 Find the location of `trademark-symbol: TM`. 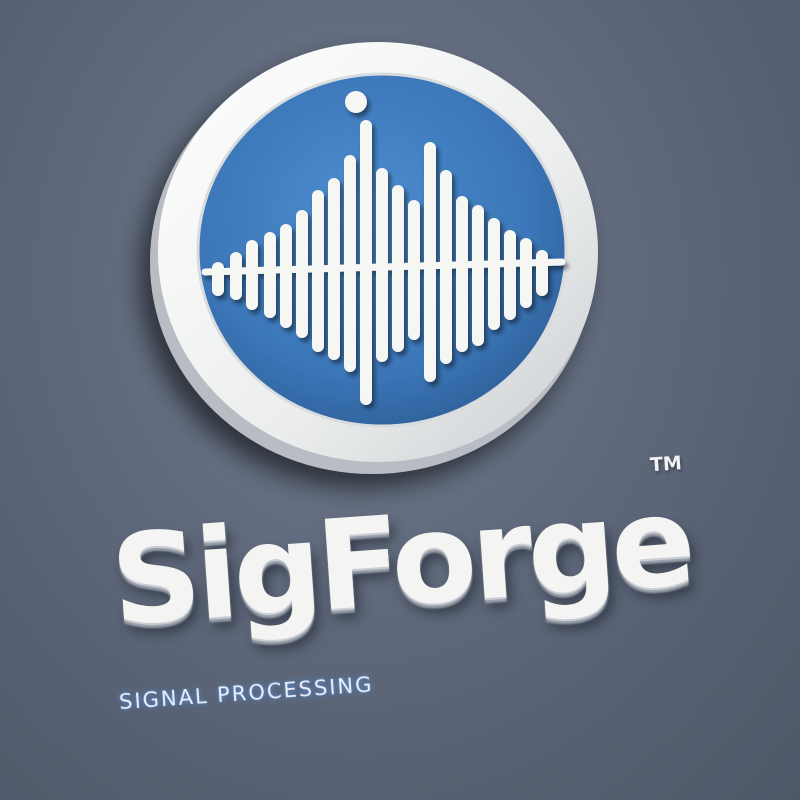

trademark-symbol: TM is located at coordinates (666, 464).